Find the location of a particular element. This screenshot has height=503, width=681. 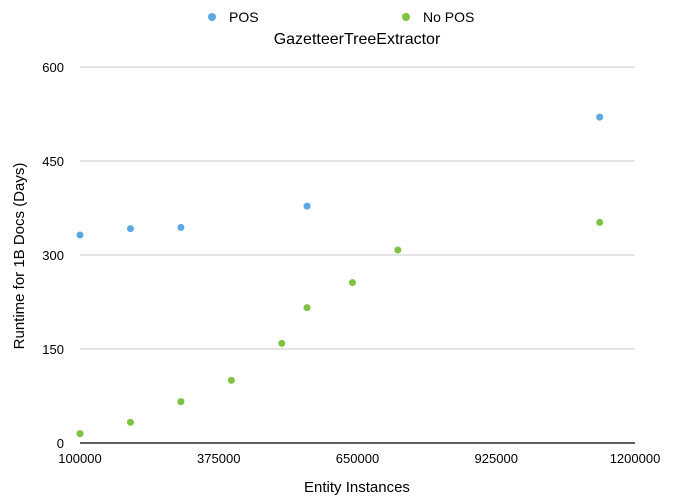

y-tick-label: 300 is located at coordinates (53, 255).